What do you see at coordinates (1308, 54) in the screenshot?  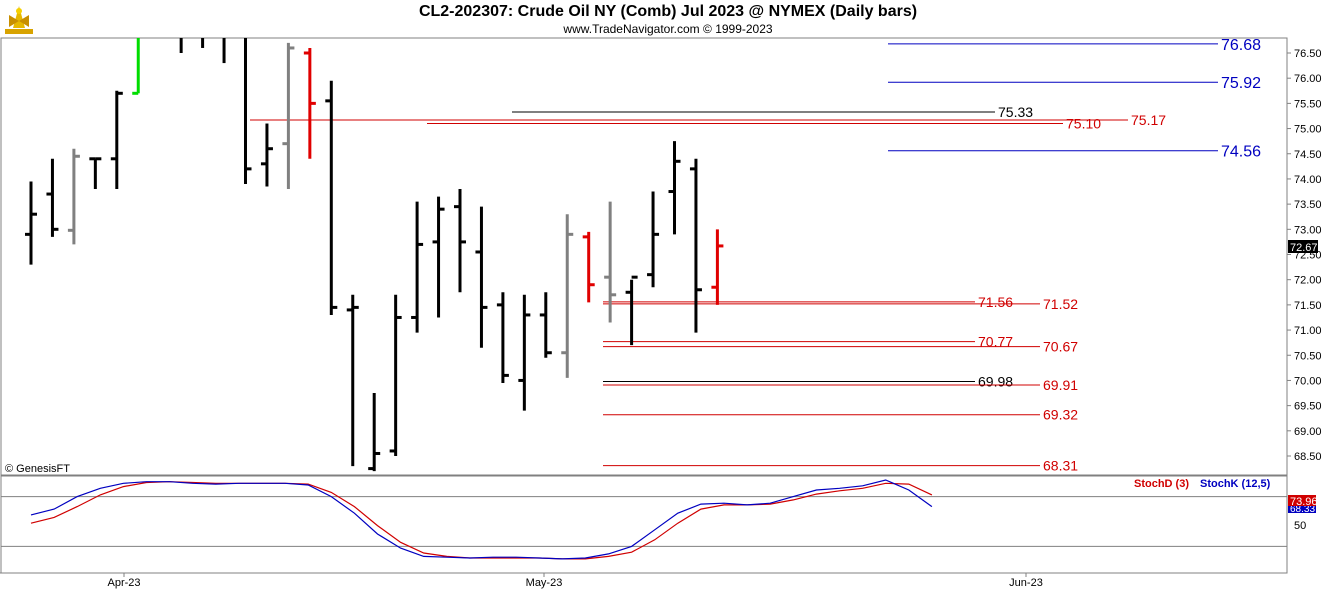 I see `price-tick-label: 76.50` at bounding box center [1308, 54].